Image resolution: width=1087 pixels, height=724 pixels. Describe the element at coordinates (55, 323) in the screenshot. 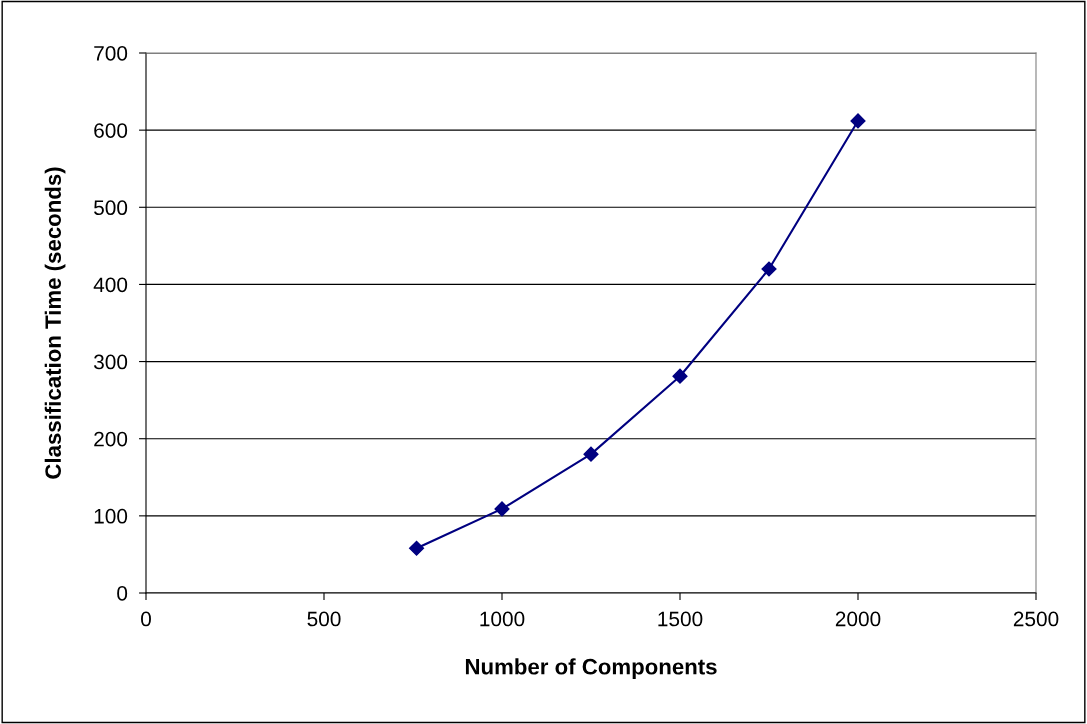

I see `y-axis-title: Classification Time (seconds)` at that location.